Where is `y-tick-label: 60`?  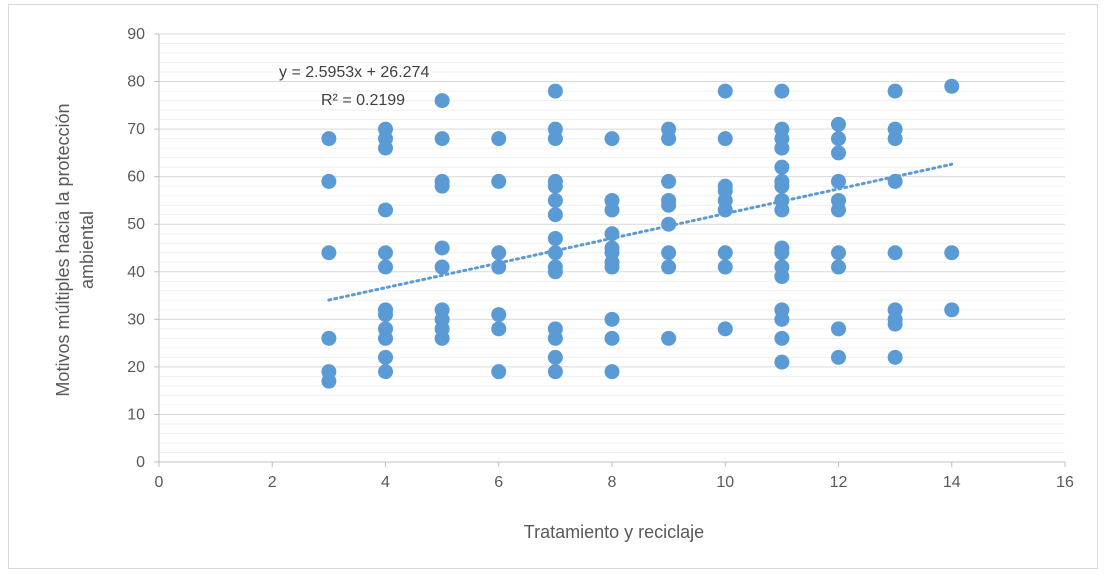
y-tick-label: 60 is located at coordinates (136, 177).